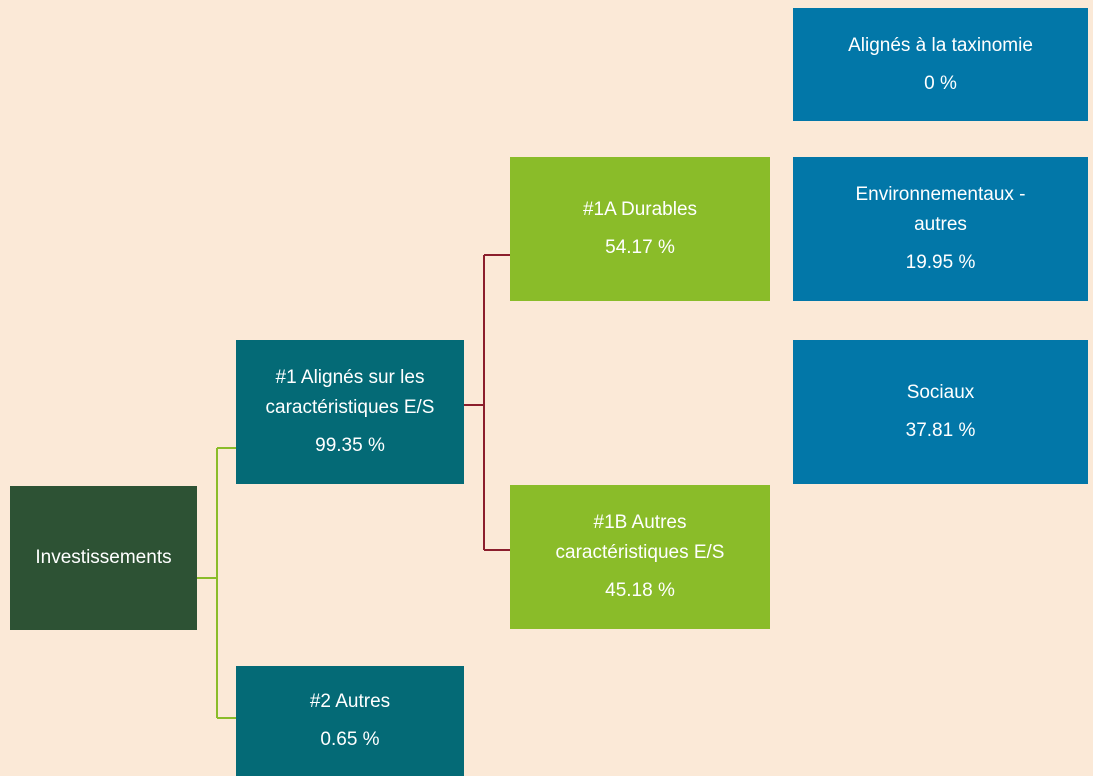 Image resolution: width=1093 pixels, height=776 pixels. I want to click on node-label: Sociaux, so click(940, 392).